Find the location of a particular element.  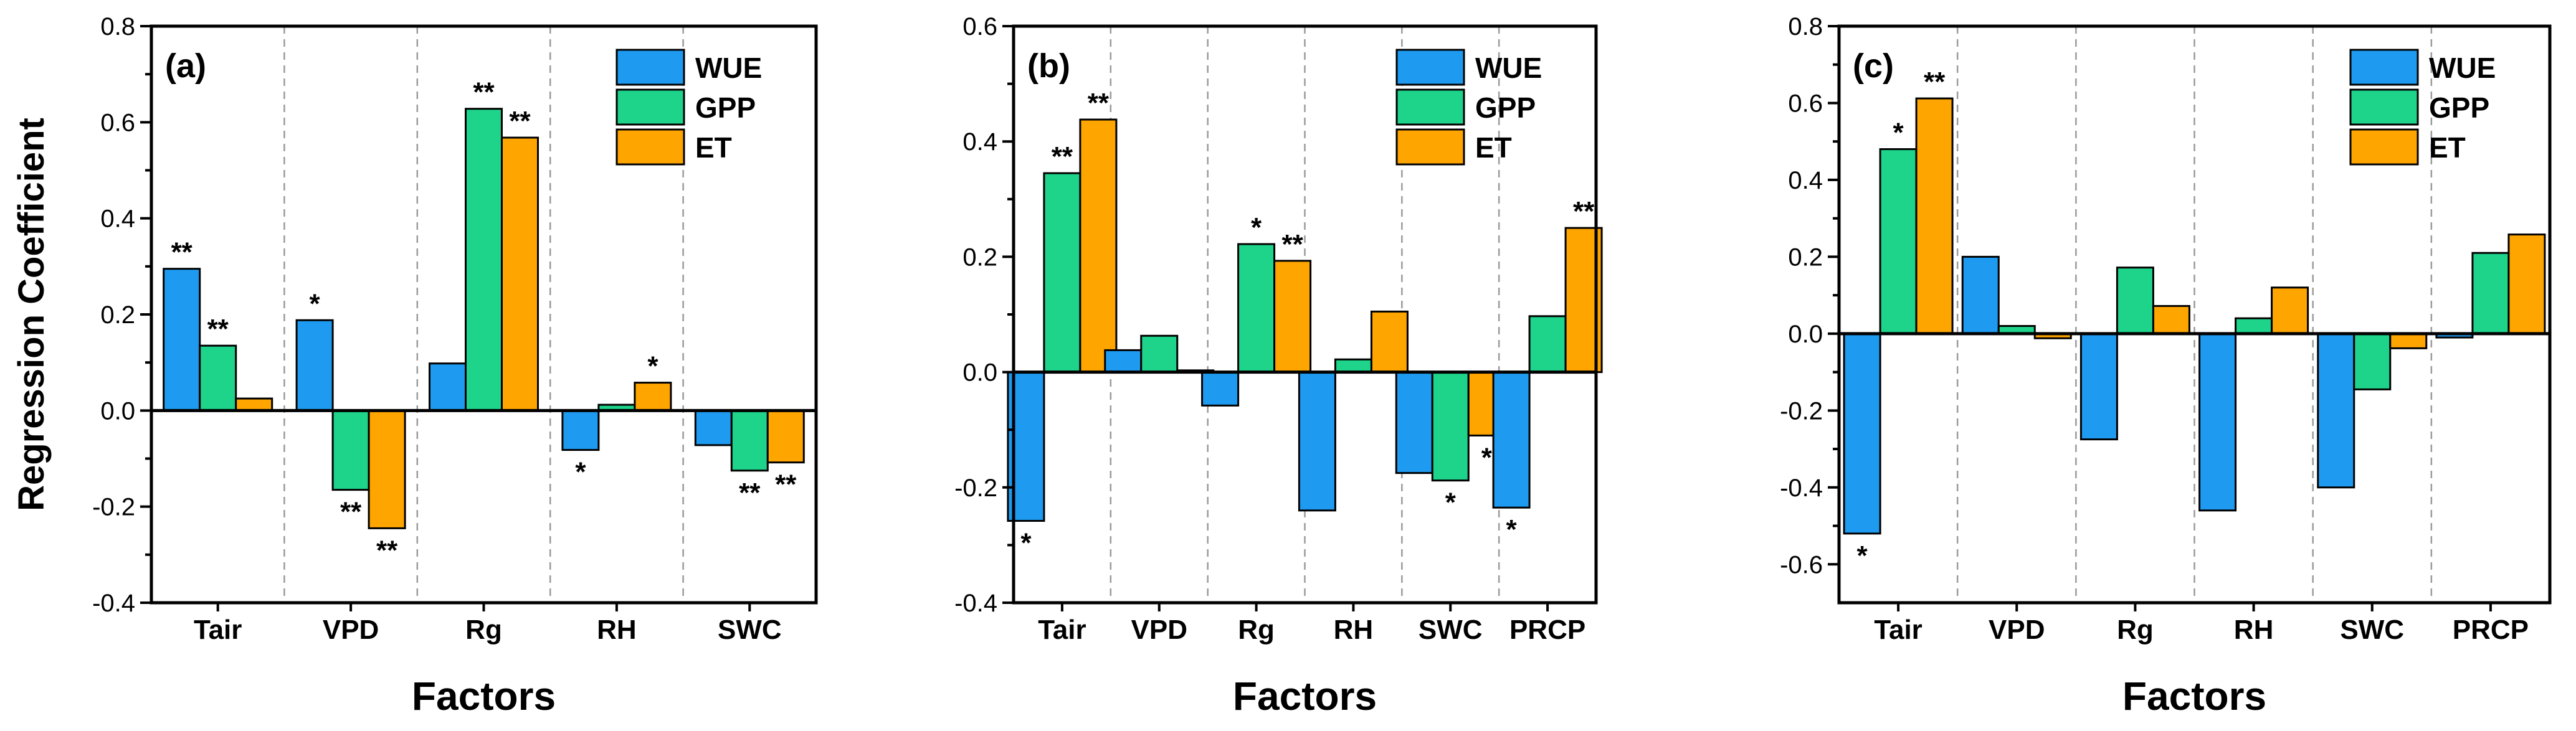

chart1-y-tick-label: 0.2 is located at coordinates (979, 257).